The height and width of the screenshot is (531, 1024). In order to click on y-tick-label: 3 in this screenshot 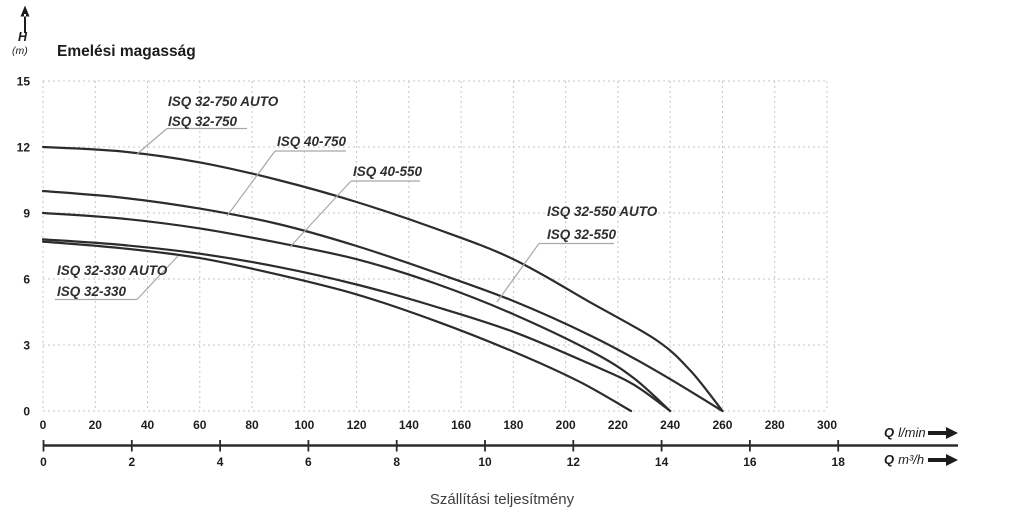, I will do `click(26, 346)`.